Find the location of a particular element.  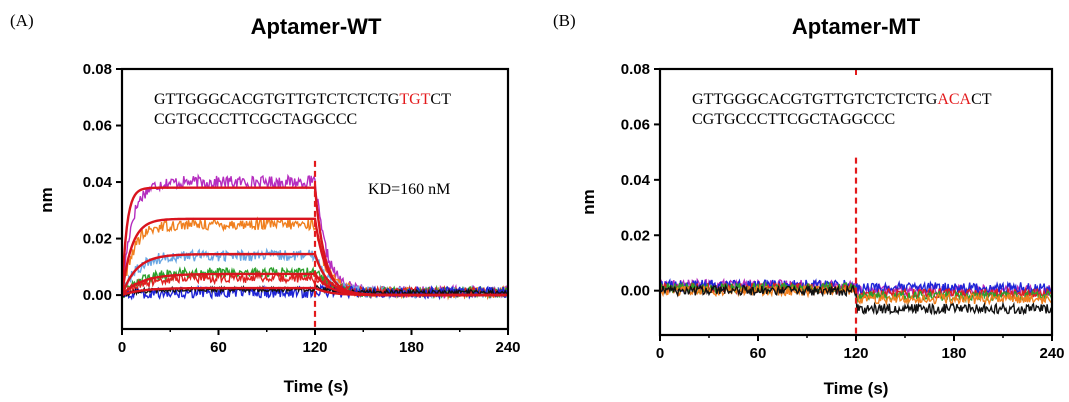

chart-title: Aptamer-MT is located at coordinates (856, 26).